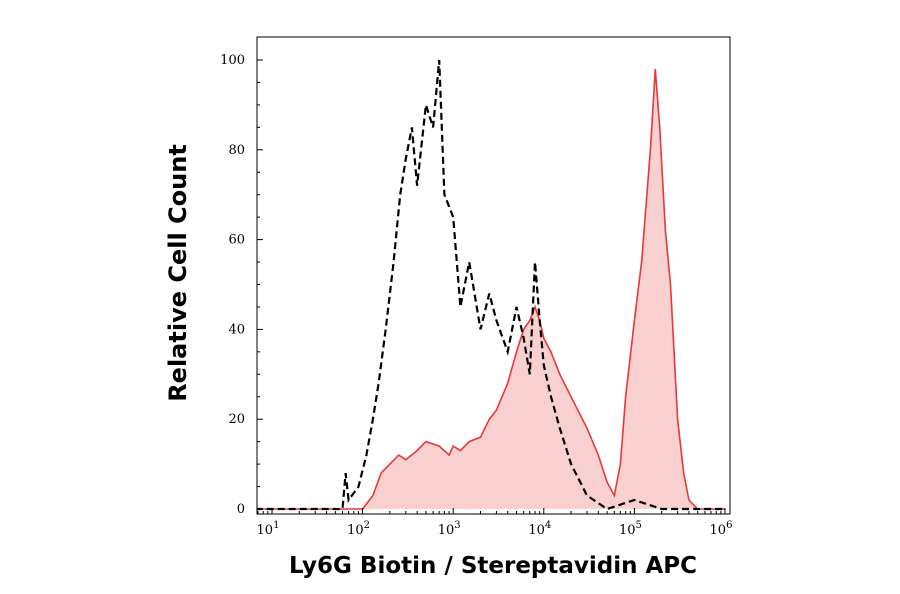 Image resolution: width=900 pixels, height=594 pixels. What do you see at coordinates (241, 285) in the screenshot?
I see `y-axis: 0 20 40 60 80 100` at bounding box center [241, 285].